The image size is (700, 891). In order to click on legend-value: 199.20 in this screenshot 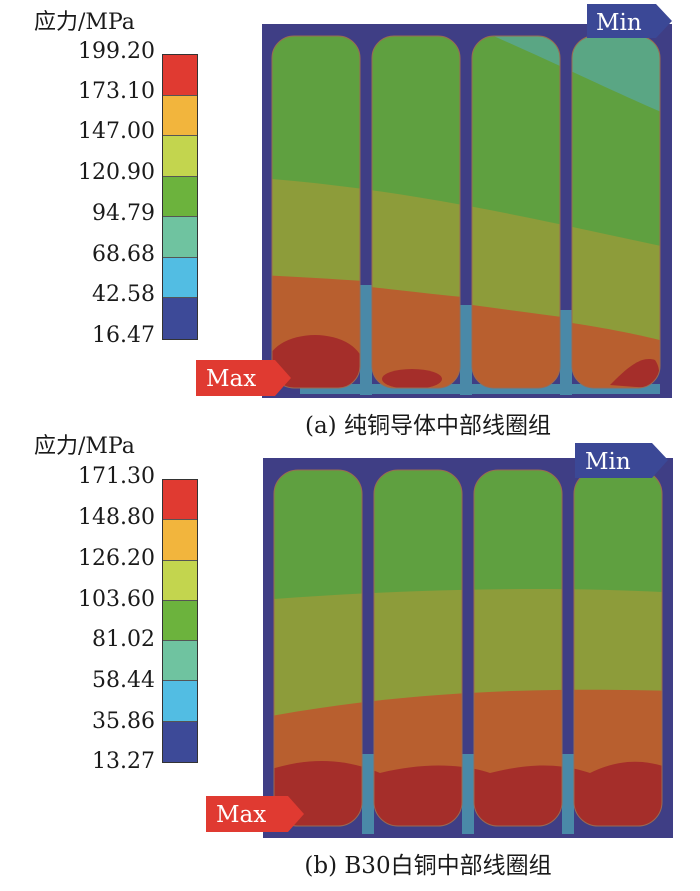, I will do `click(116, 51)`.